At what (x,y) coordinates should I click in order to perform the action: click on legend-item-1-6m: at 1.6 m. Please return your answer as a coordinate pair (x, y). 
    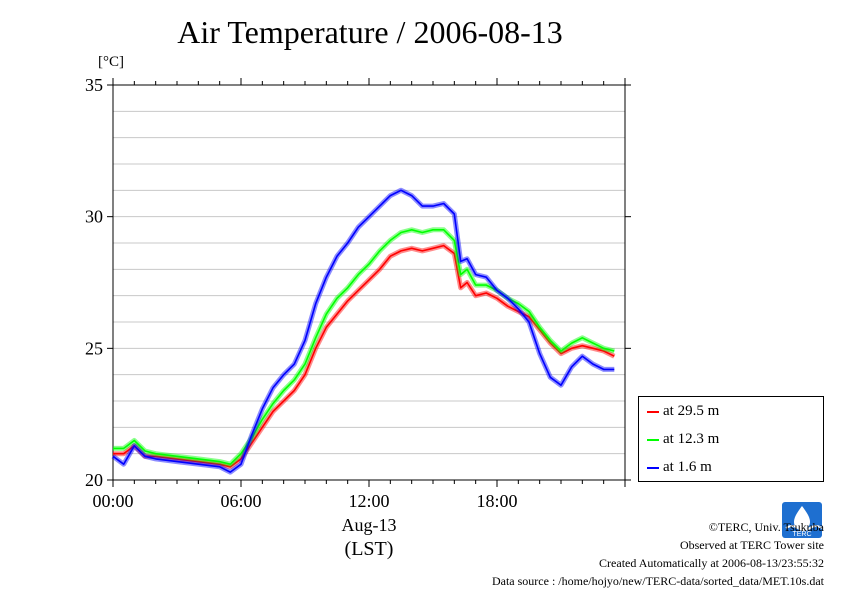
    Looking at the image, I should click on (679, 467).